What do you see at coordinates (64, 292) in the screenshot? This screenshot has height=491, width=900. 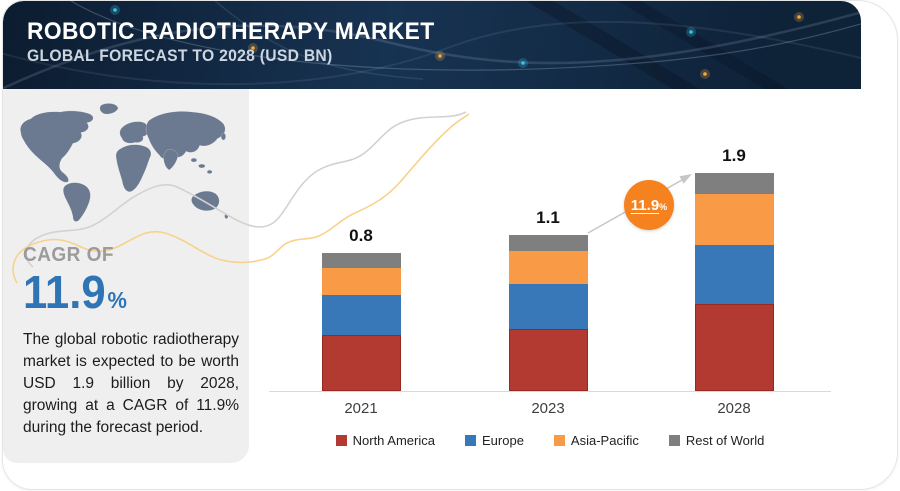 I see `cagr-value: 11.9` at bounding box center [64, 292].